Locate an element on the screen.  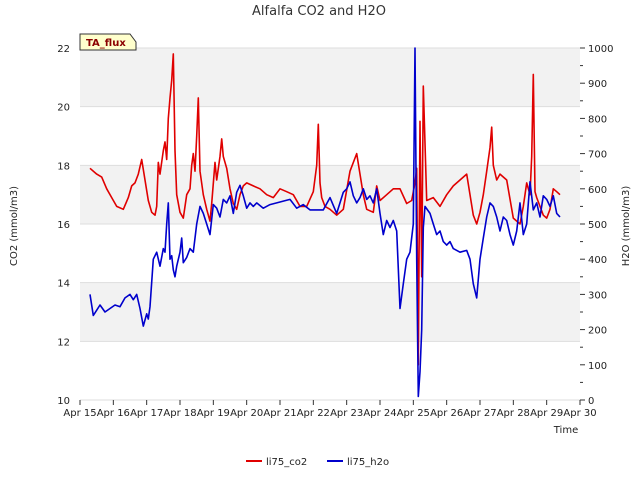
y-right-tick-label-5: 500 is located at coordinates (597, 225).